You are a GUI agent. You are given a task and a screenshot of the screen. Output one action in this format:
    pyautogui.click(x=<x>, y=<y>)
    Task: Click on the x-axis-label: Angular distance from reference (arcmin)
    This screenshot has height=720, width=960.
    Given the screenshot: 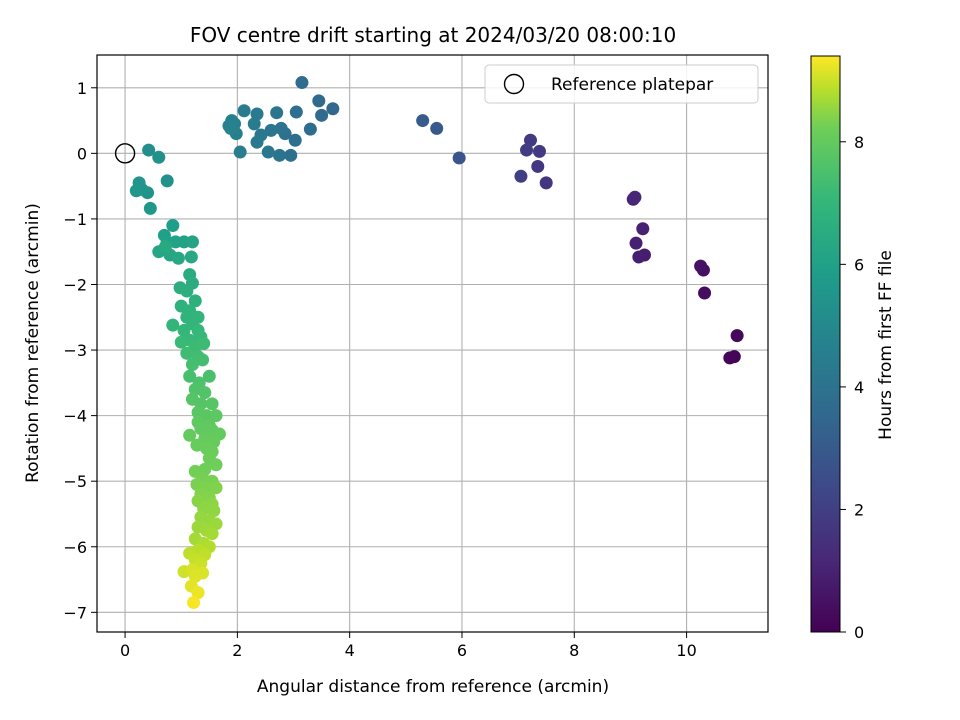 What is the action you would take?
    pyautogui.click(x=433, y=687)
    